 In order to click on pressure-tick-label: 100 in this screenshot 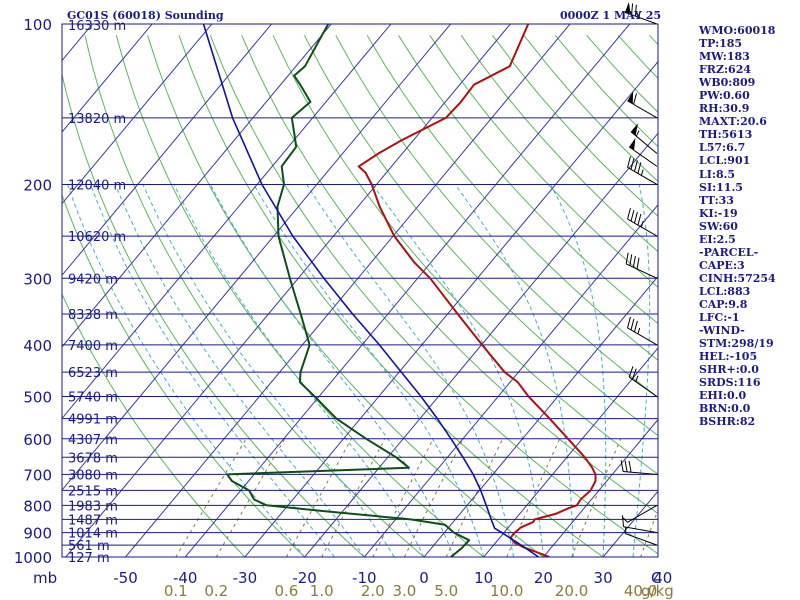, I will do `click(37, 25)`.